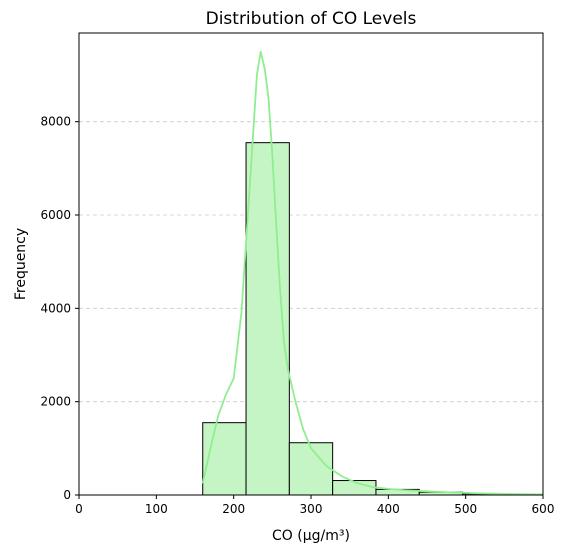 The width and height of the screenshot is (566, 552). Describe the element at coordinates (156, 509) in the screenshot. I see `x-tick-label: 100` at that location.